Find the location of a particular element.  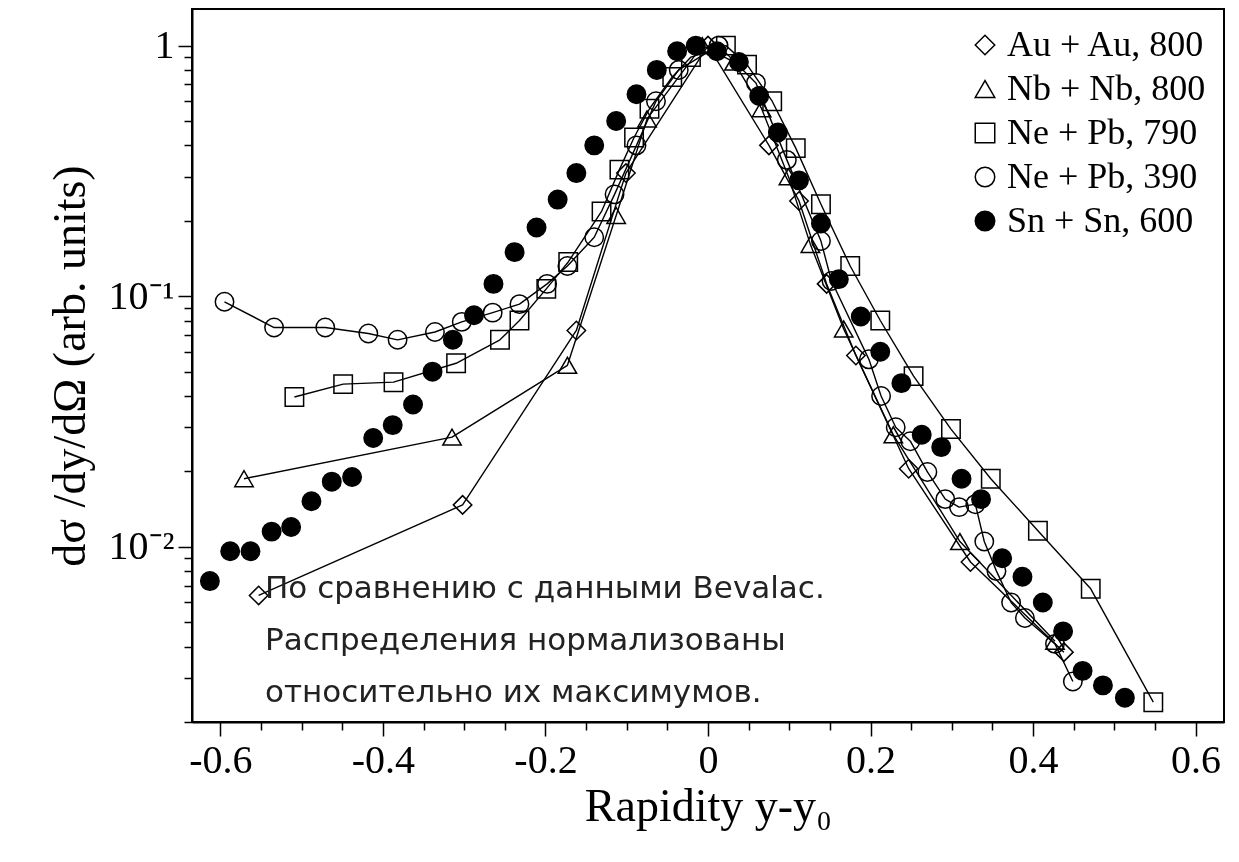

x-tick-label: 0.6 is located at coordinates (1196, 759).